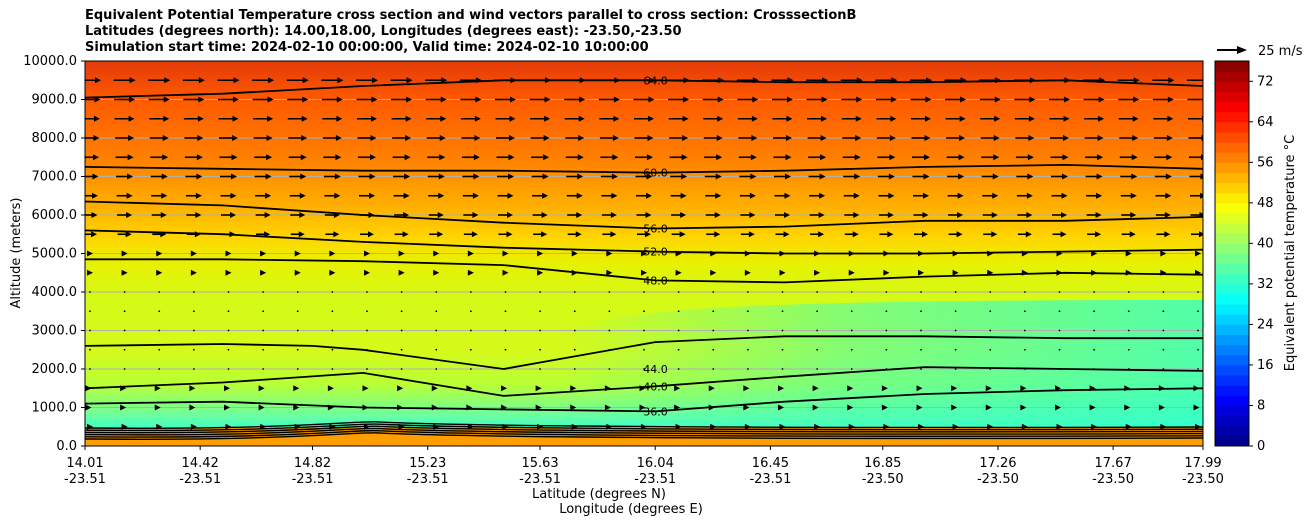 The height and width of the screenshot is (526, 1308). What do you see at coordinates (200, 479) in the screenshot?
I see `x-tick-label-lon: -23.51` at bounding box center [200, 479].